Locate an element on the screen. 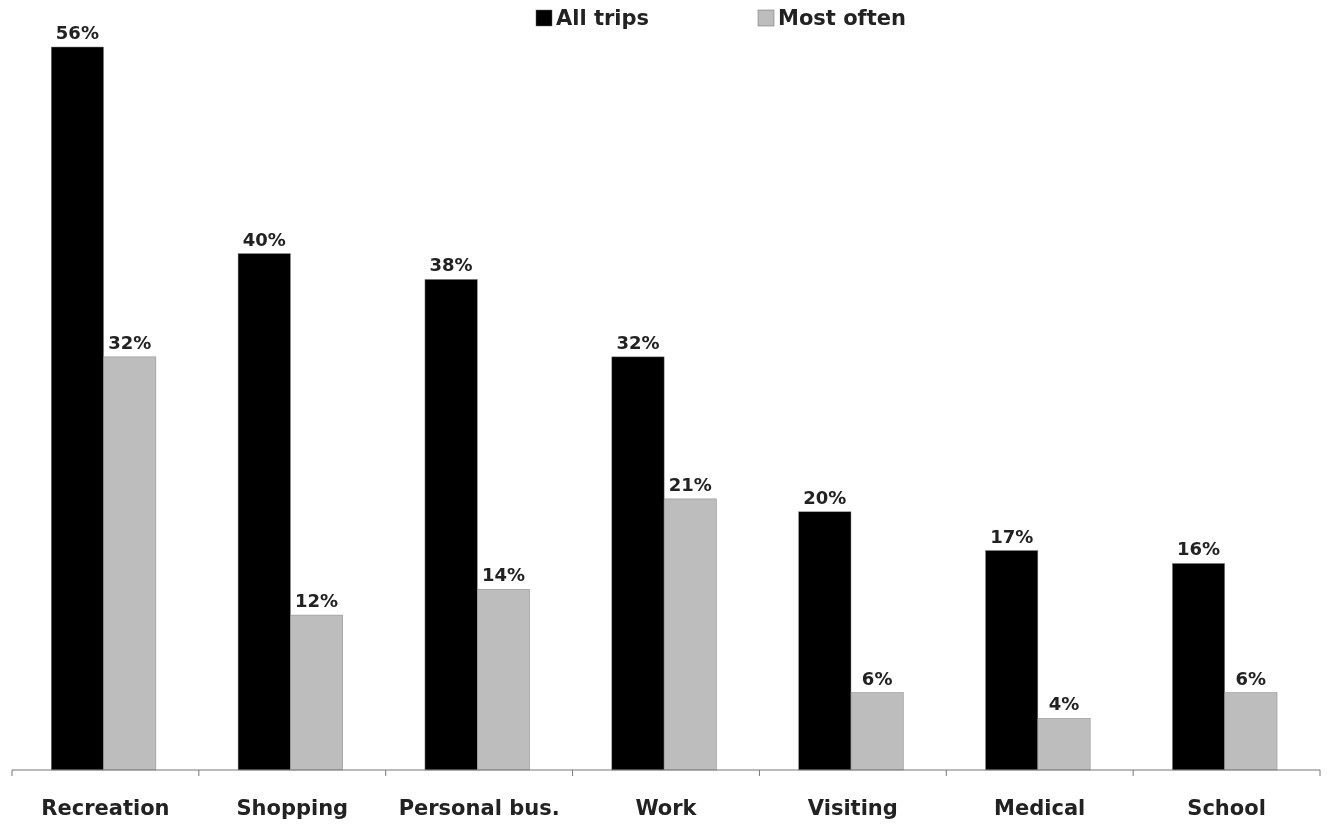 The image size is (1329, 839). x-tick-label: Personal bus. is located at coordinates (479, 808).